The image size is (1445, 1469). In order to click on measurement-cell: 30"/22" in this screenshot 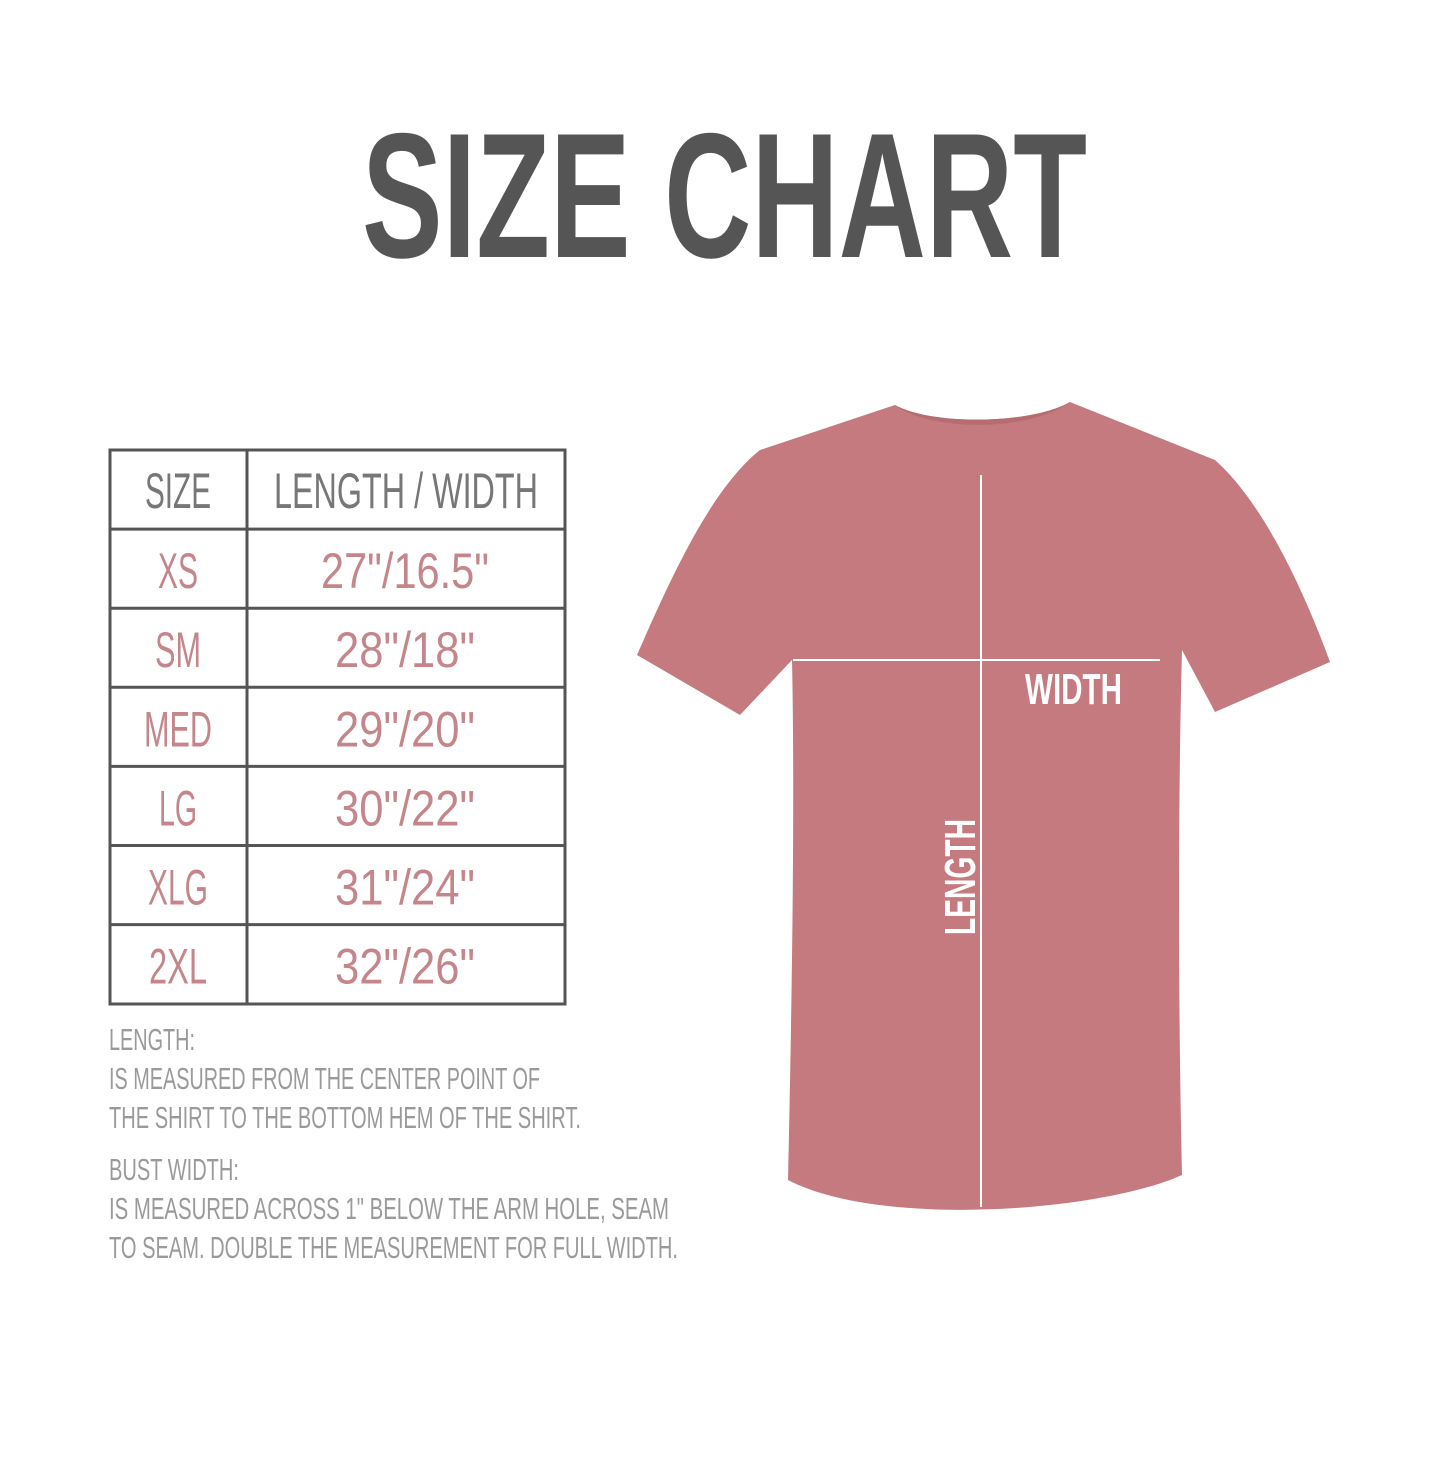, I will do `click(405, 808)`.